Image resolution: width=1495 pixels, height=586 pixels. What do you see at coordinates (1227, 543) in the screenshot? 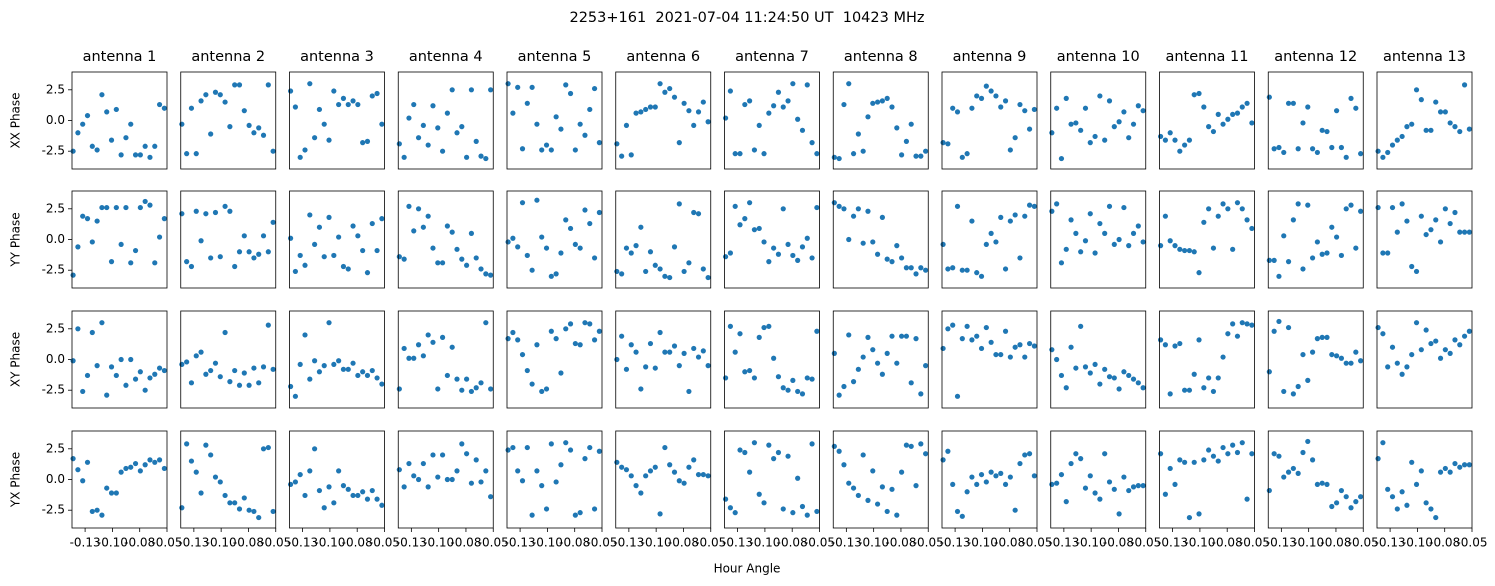
I see `x-tick-label: -0.08` at bounding box center [1227, 543].